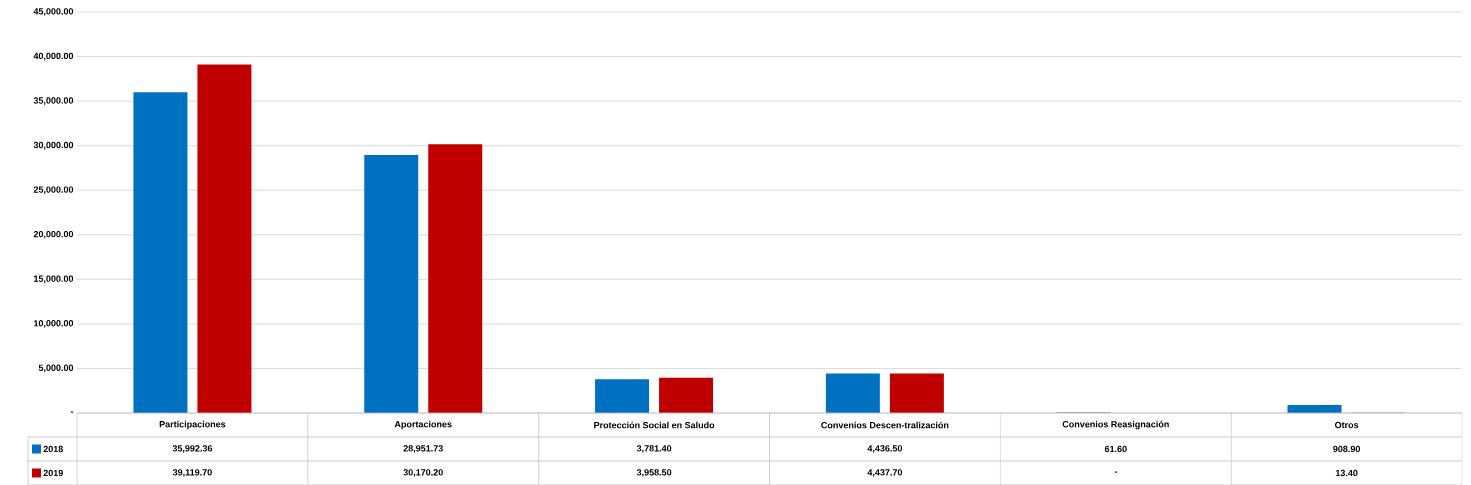 The width and height of the screenshot is (1471, 485). I want to click on y-tick-label: 35,000.00, so click(53, 101).